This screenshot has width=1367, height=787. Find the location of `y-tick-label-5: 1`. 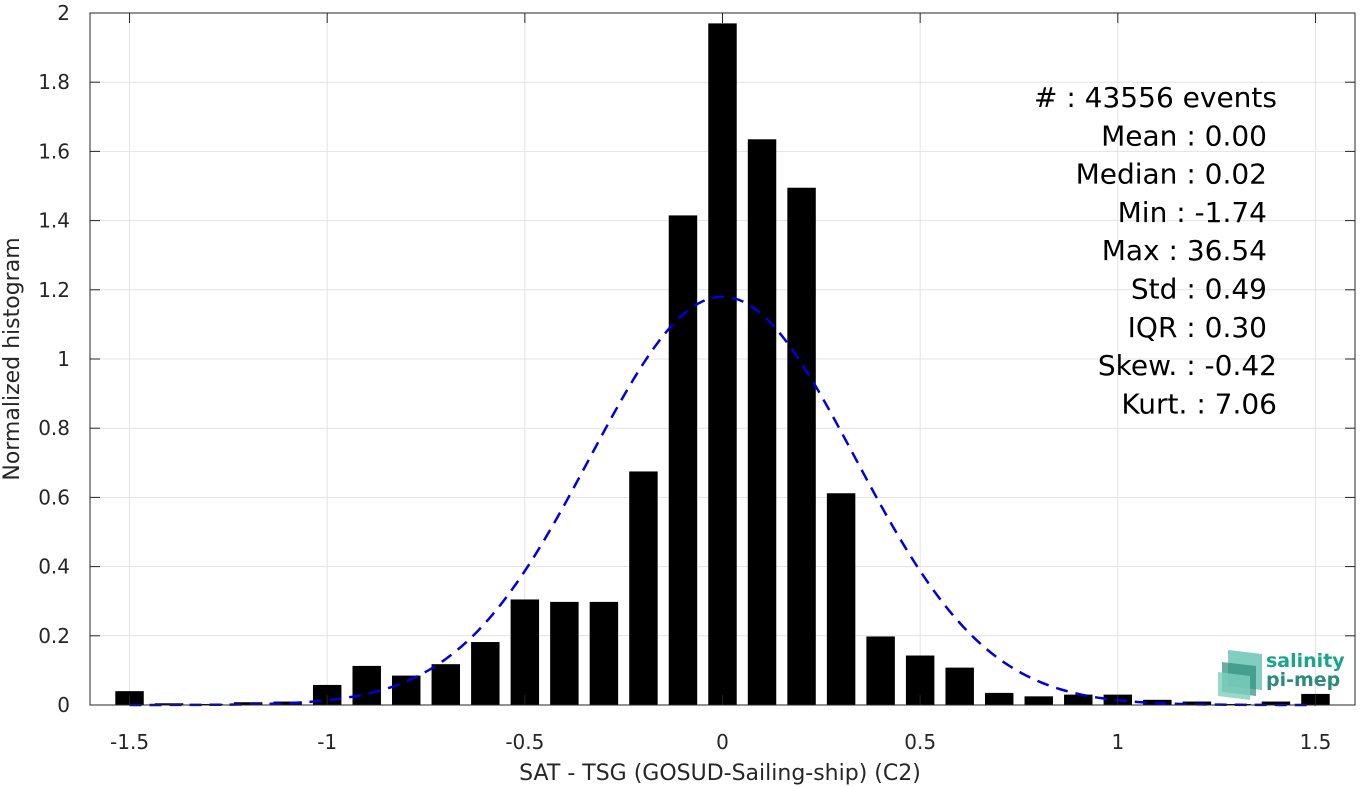

y-tick-label-5: 1 is located at coordinates (63, 359).